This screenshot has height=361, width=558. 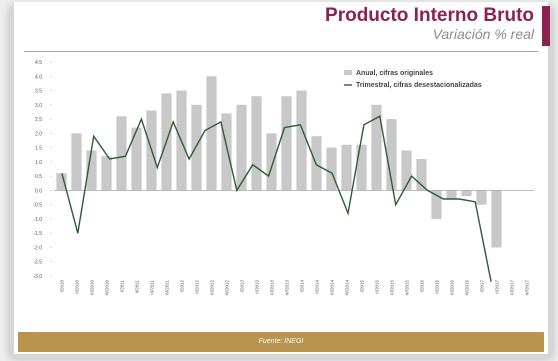 What do you see at coordinates (92, 288) in the screenshot?
I see `x-tick-label: III/2010` at bounding box center [92, 288].